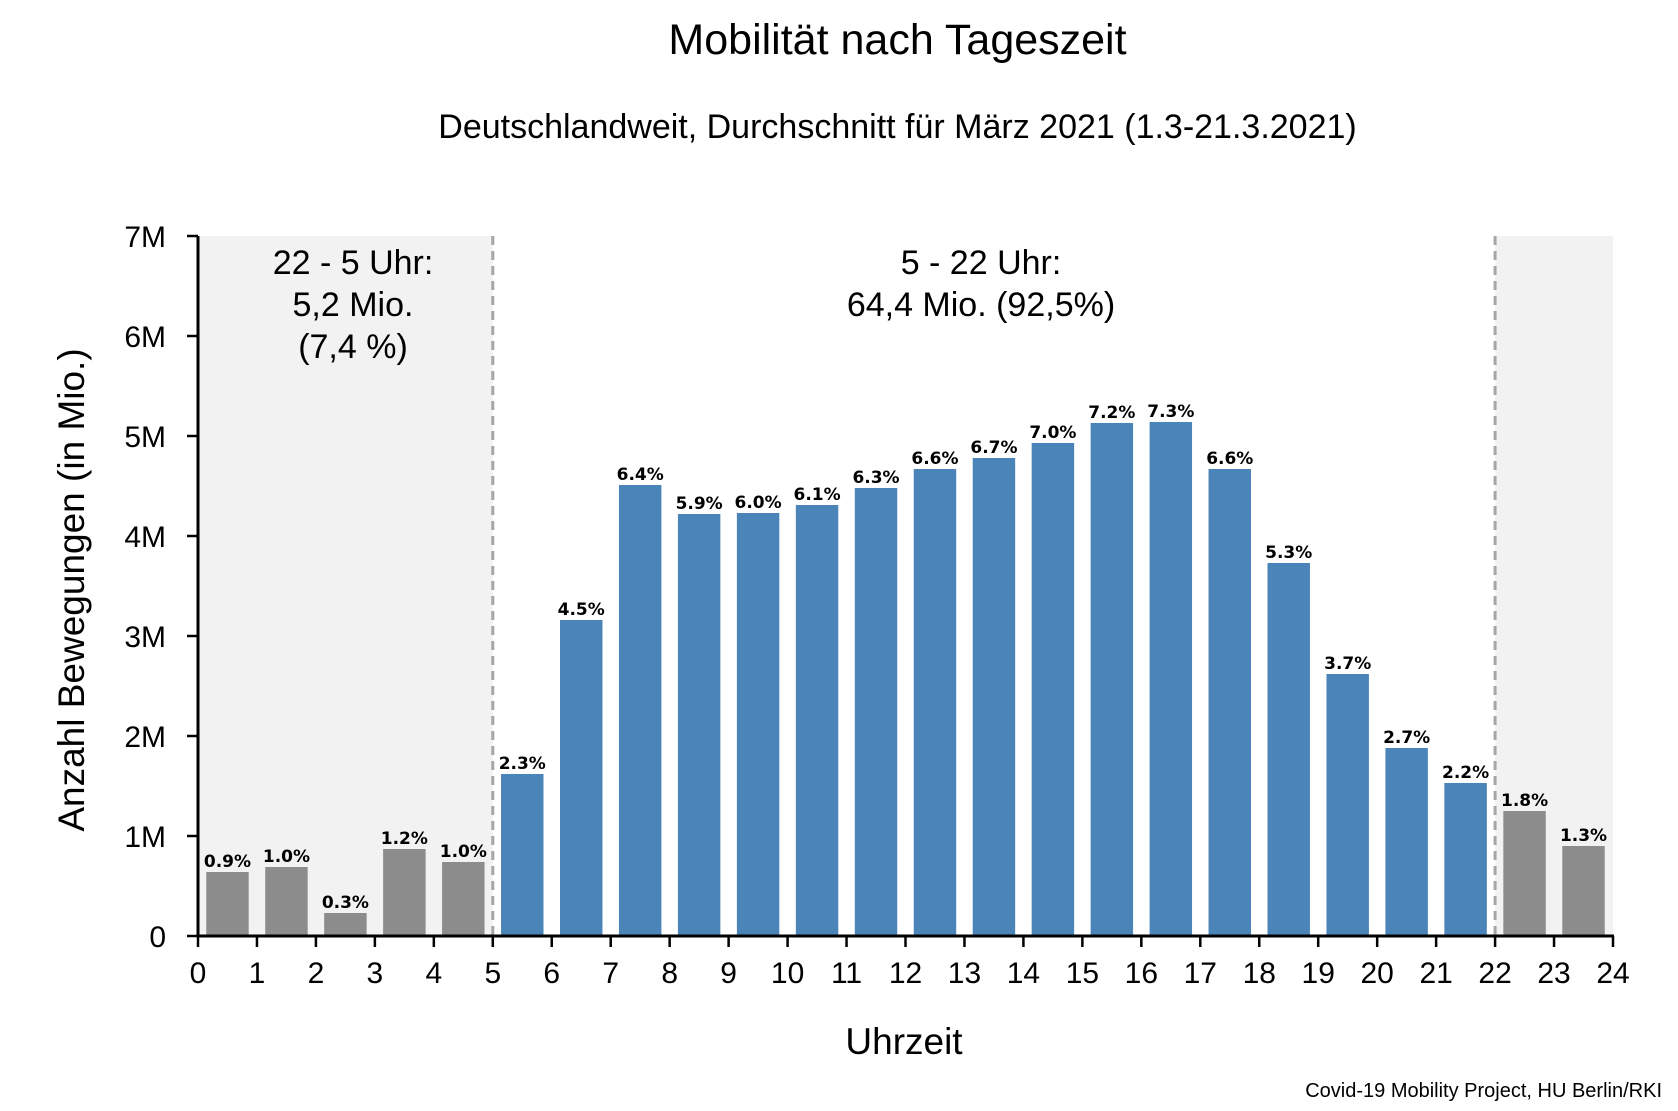  I want to click on bar-label-hour-5: 2.3%, so click(522, 764).